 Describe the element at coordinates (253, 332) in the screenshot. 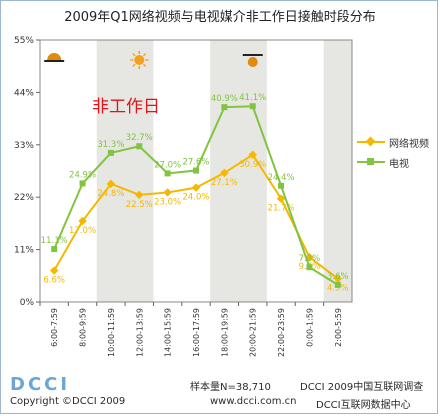

I see `x-tick-label: 20:00-21:59` at that location.